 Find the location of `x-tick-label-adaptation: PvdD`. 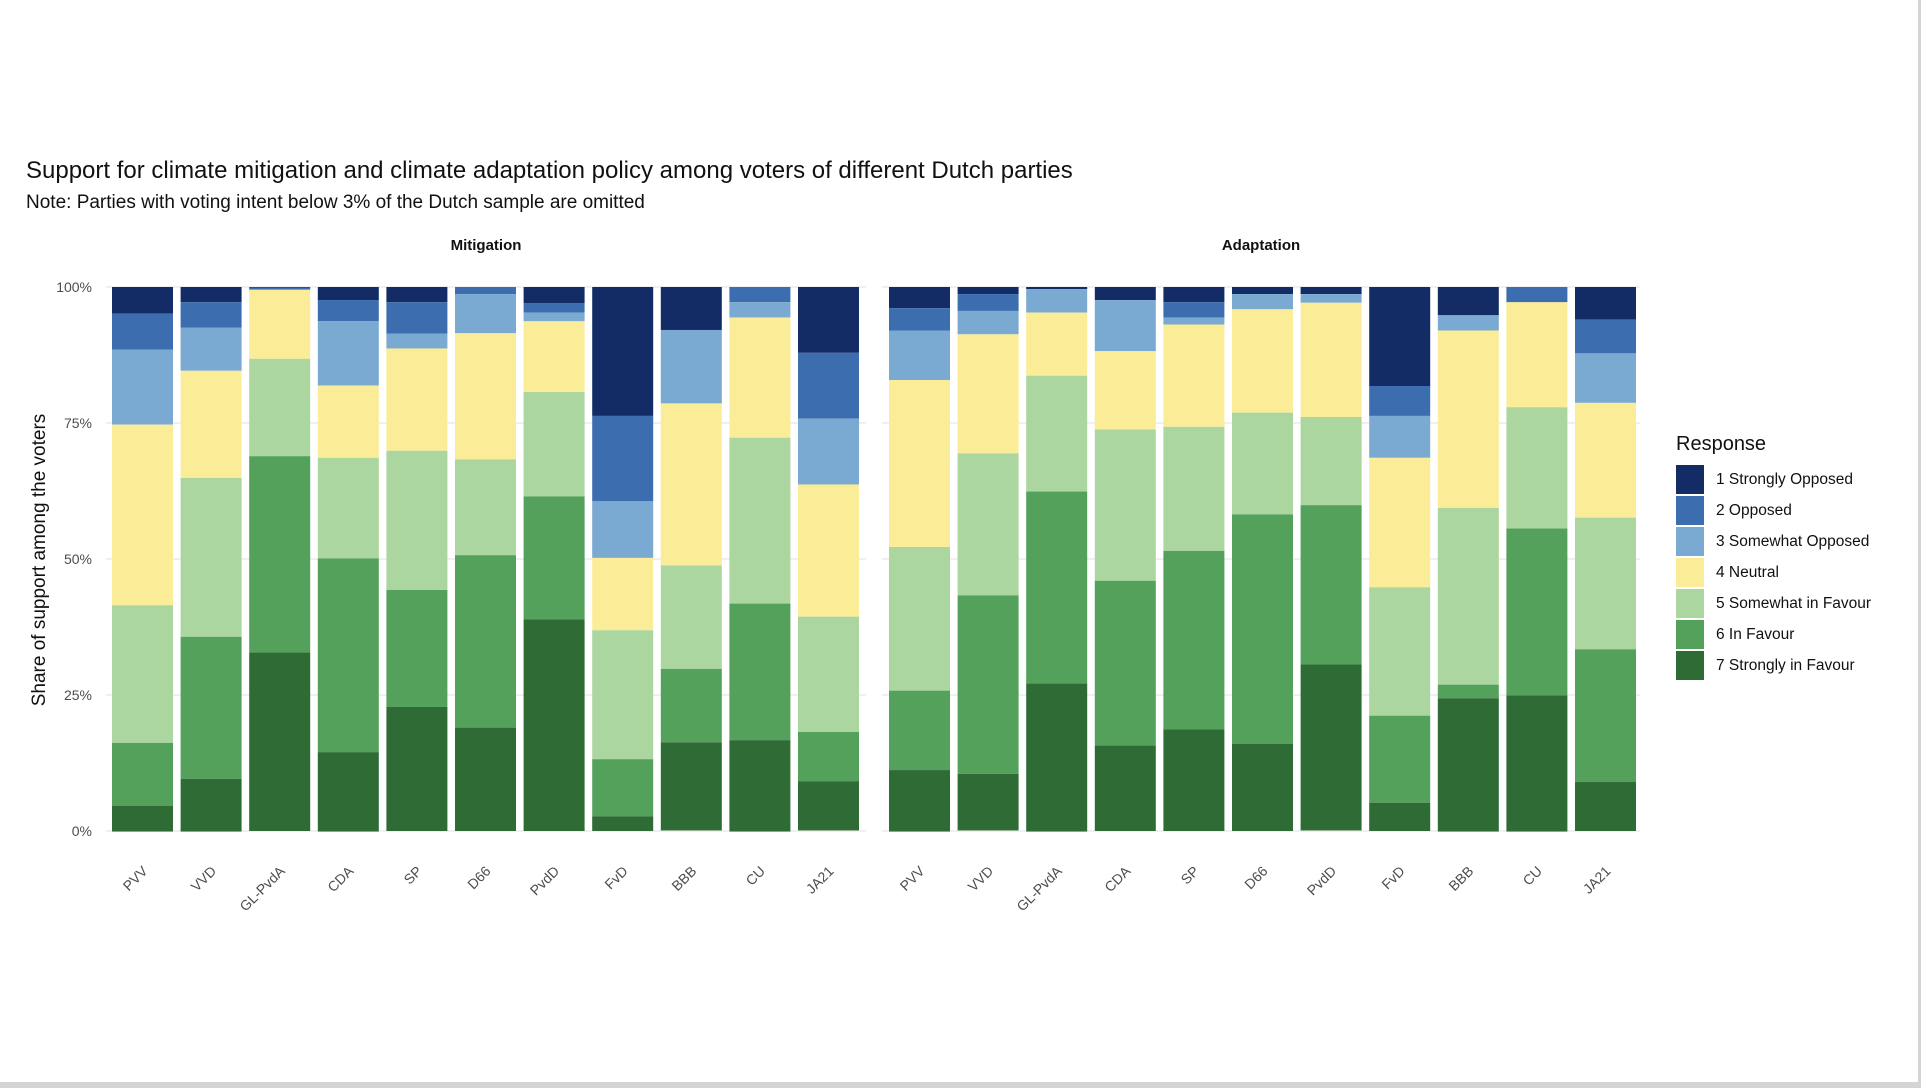

x-tick-label-adaptation: PvdD is located at coordinates (1322, 881).